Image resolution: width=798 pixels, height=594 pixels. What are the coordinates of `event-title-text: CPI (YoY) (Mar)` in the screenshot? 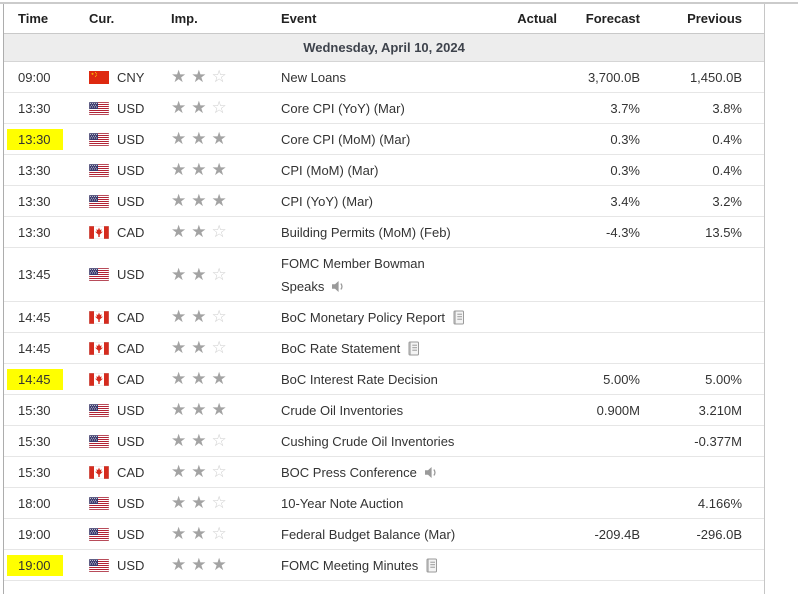 It's located at (327, 201).